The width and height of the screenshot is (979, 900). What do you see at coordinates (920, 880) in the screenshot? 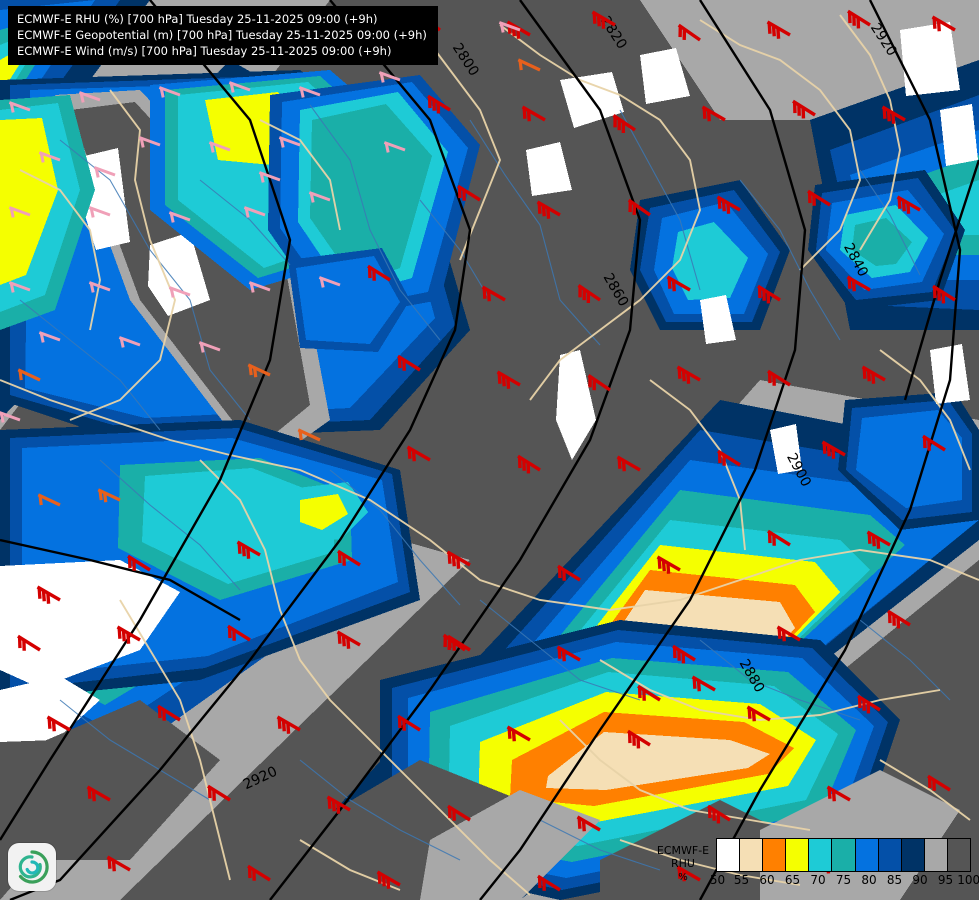
I see `legend-tick: 90` at bounding box center [920, 880].